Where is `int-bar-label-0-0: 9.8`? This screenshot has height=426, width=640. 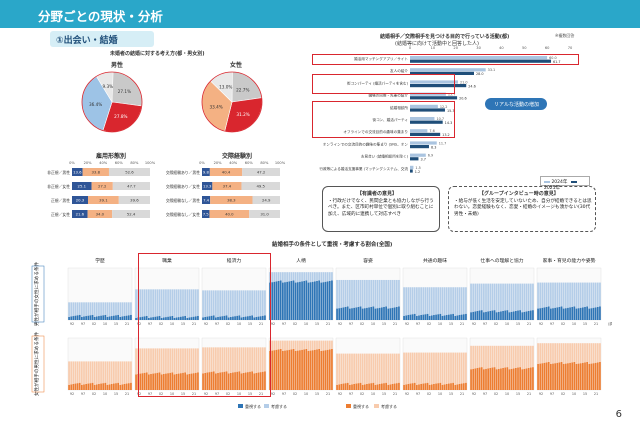
int-bar-label-0-0: 9.8 is located at coordinates (206, 172).